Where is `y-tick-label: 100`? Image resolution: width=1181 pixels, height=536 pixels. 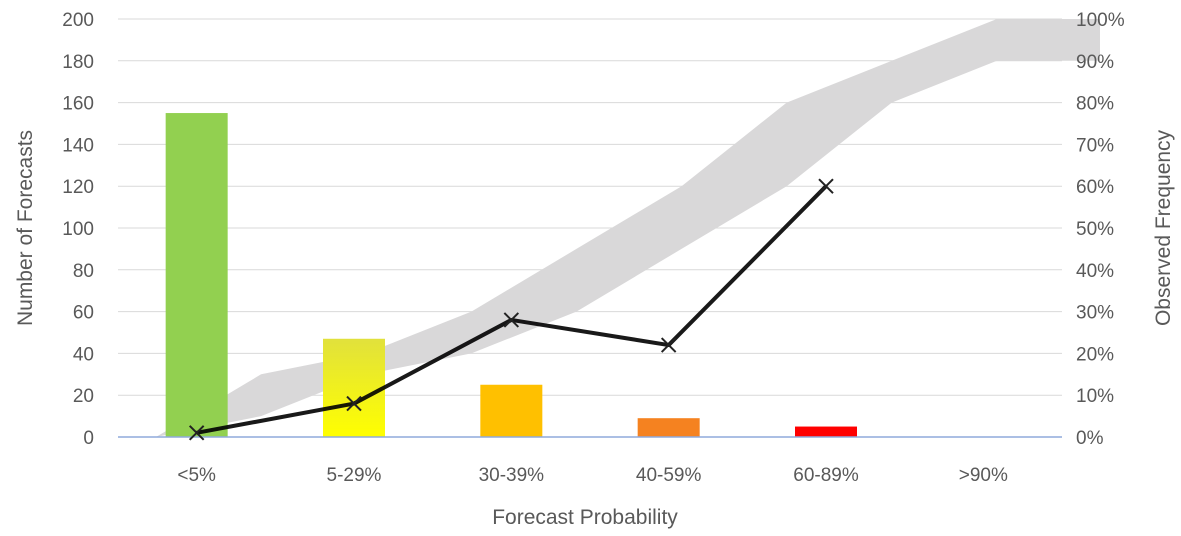
y-tick-label: 100 is located at coordinates (78, 229).